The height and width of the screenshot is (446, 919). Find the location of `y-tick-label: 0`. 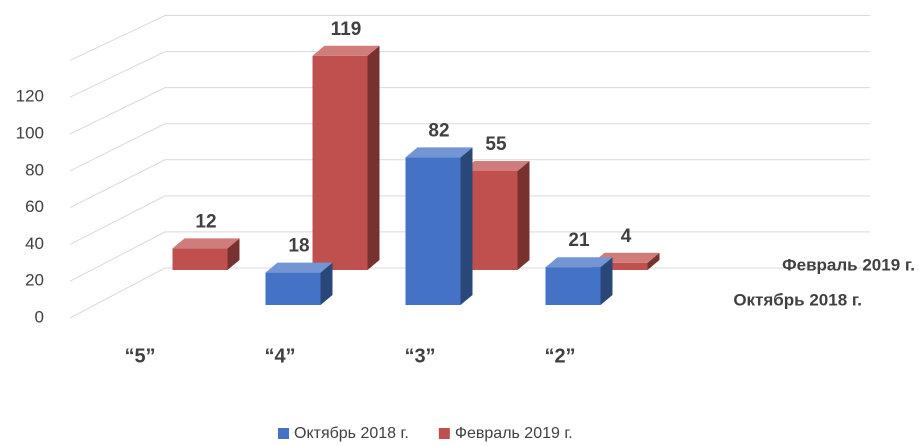

y-tick-label: 0 is located at coordinates (39, 316).